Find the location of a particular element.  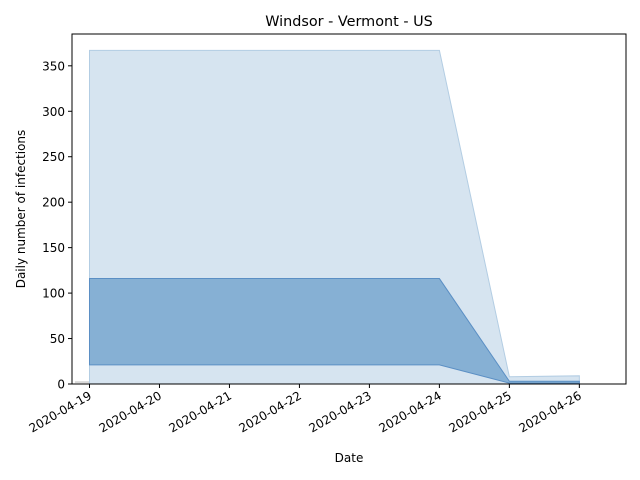

y-tick-label: 0 is located at coordinates (61, 385).